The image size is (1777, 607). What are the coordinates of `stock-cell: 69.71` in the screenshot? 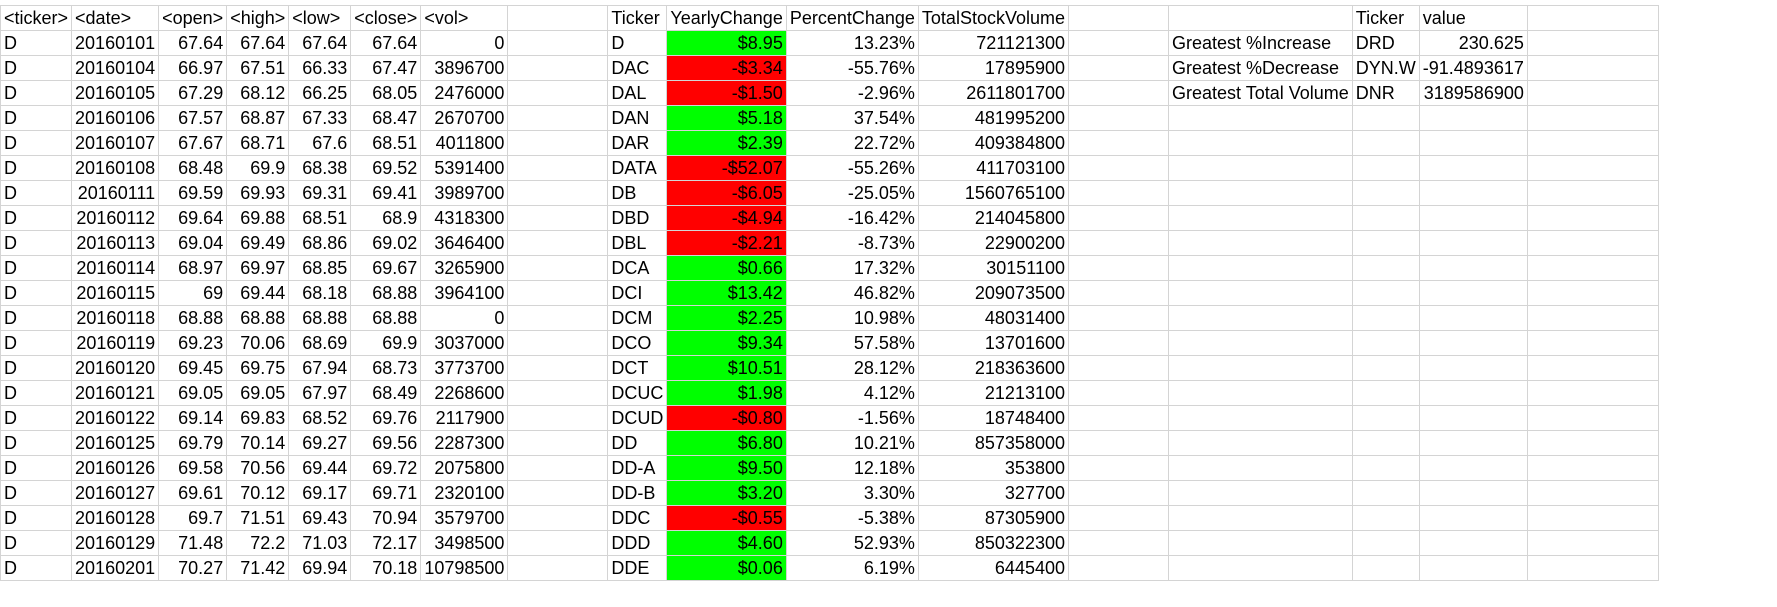 It's located at (386, 493).